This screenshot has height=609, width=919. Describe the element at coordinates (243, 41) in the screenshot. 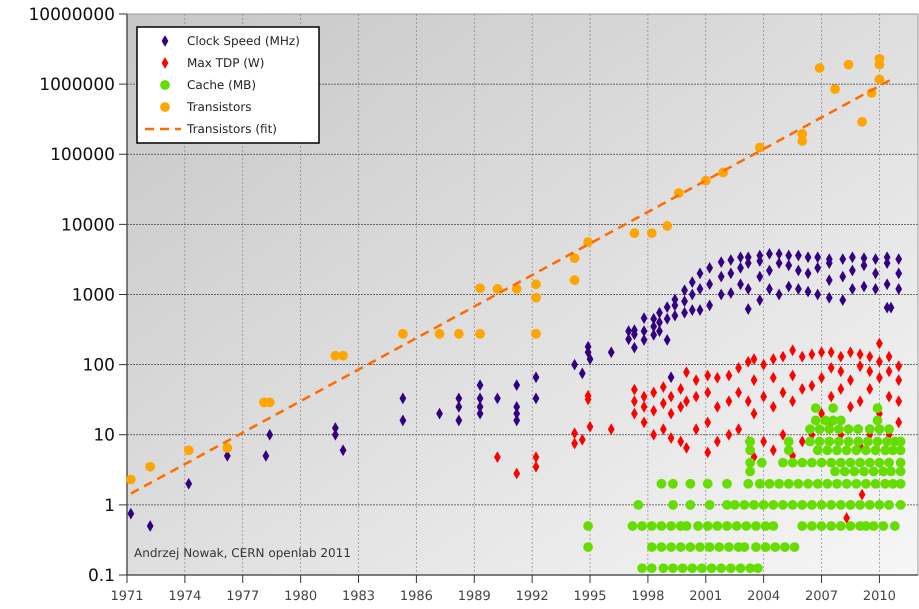

I see `legend-label: Clock Speed (MHz)` at that location.